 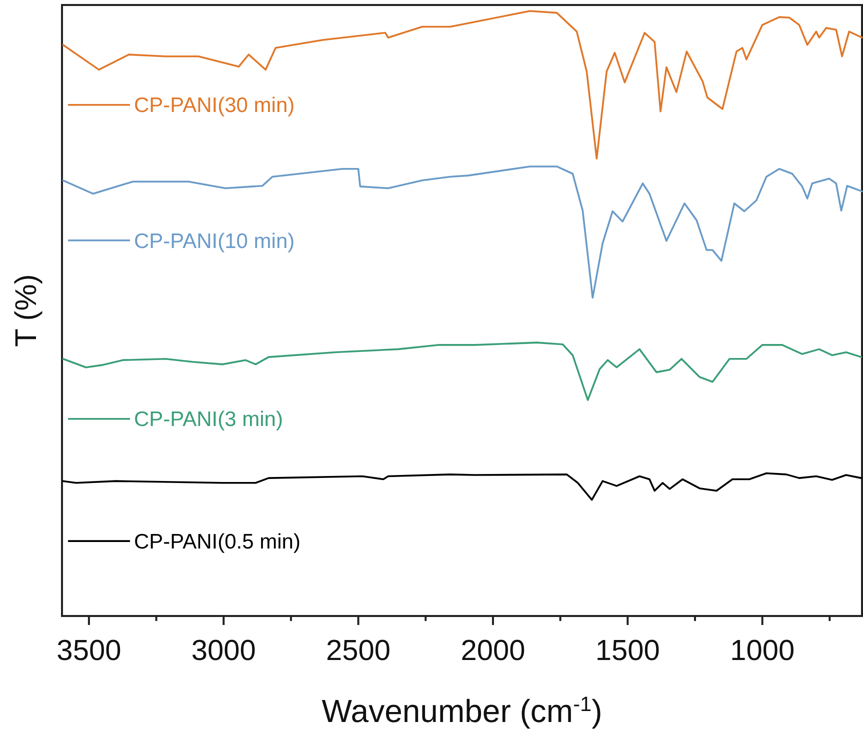 I want to click on x-tick-label: 1000, so click(x=762, y=650).